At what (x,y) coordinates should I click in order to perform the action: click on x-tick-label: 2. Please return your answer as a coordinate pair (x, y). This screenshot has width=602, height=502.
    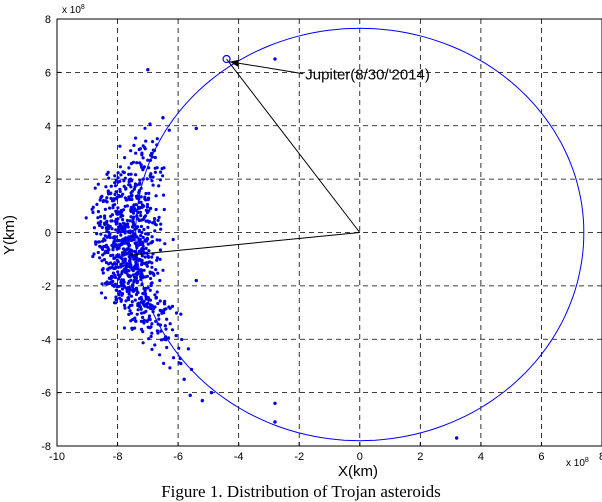
    Looking at the image, I should click on (420, 457).